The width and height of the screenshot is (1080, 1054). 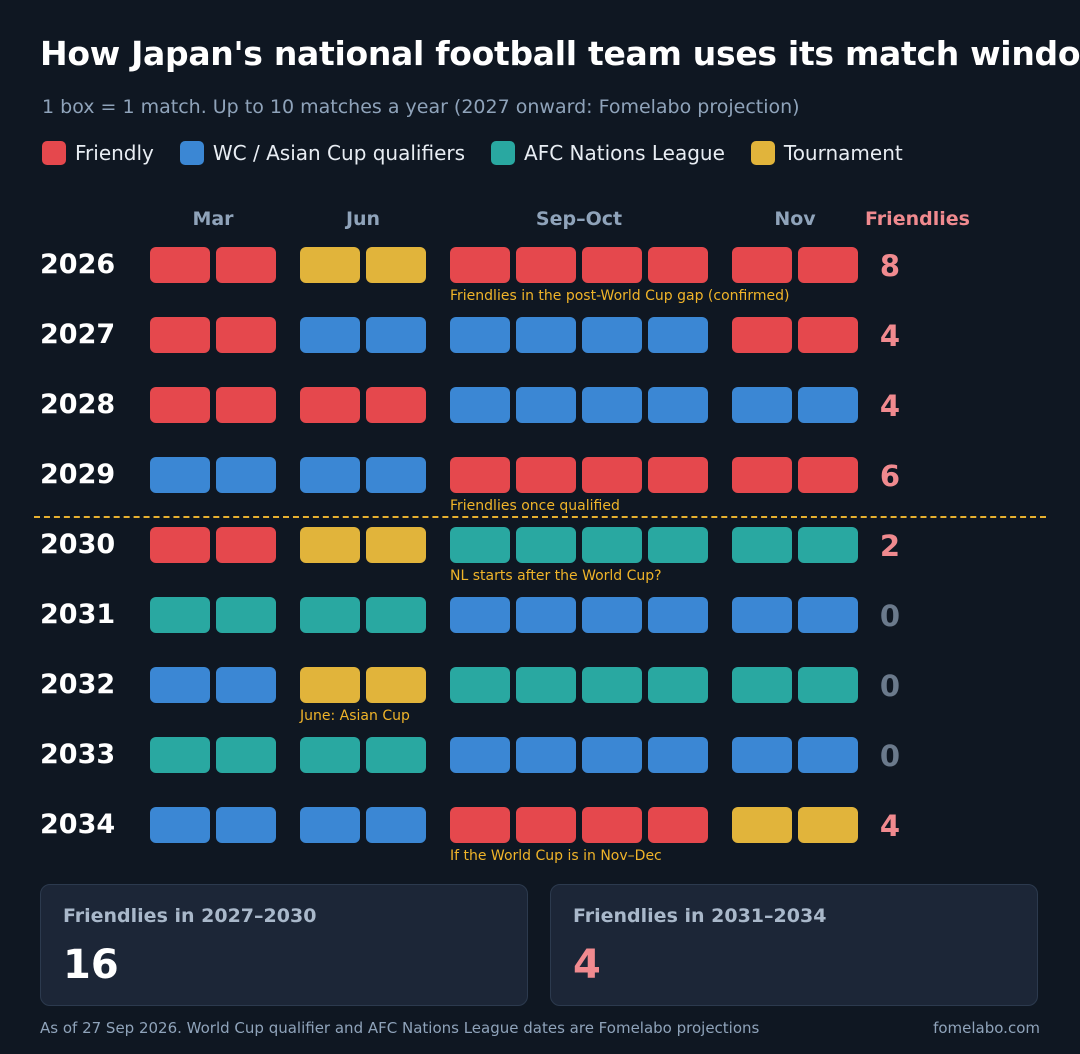 I want to click on row-year-label: 2026, so click(x=78, y=264).